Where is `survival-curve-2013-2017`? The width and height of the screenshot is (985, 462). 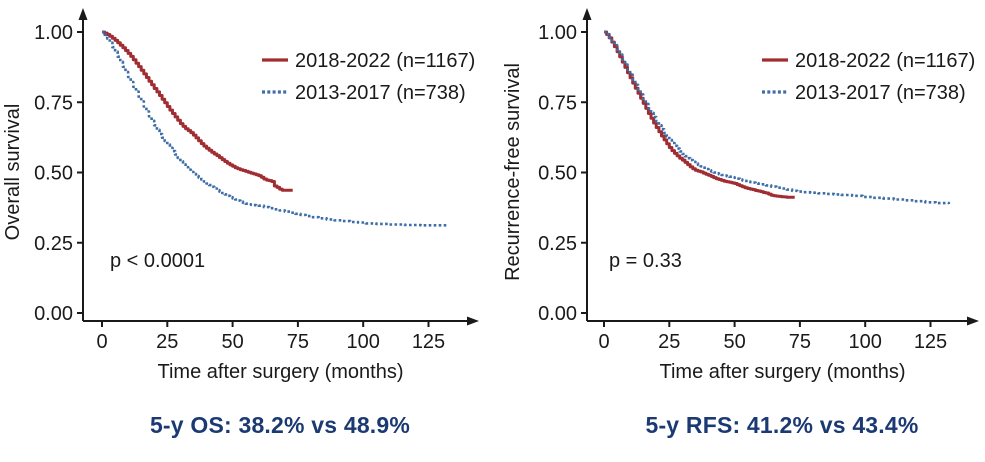
survival-curve-2013-2017 is located at coordinates (777, 117).